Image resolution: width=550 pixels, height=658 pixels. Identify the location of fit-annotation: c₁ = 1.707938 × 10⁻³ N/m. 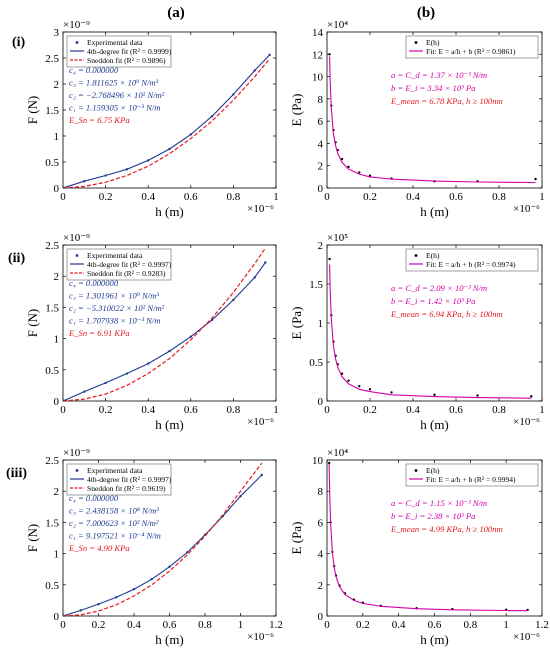
(114, 321).